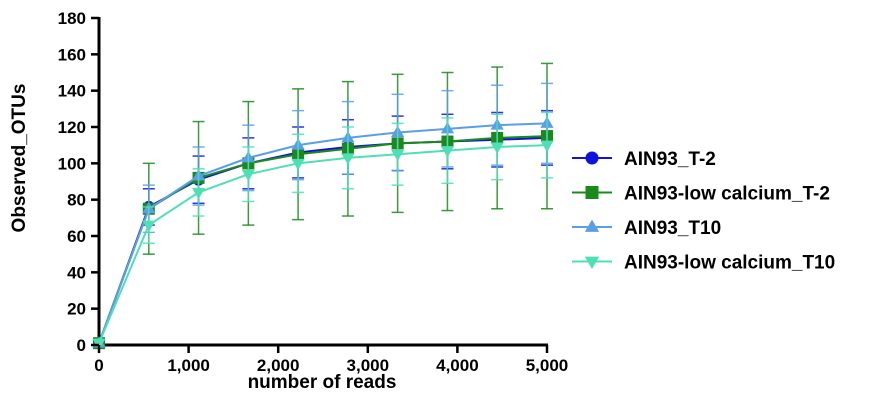 The image size is (888, 393). Describe the element at coordinates (98, 365) in the screenshot. I see `x-tick-label: 0` at that location.